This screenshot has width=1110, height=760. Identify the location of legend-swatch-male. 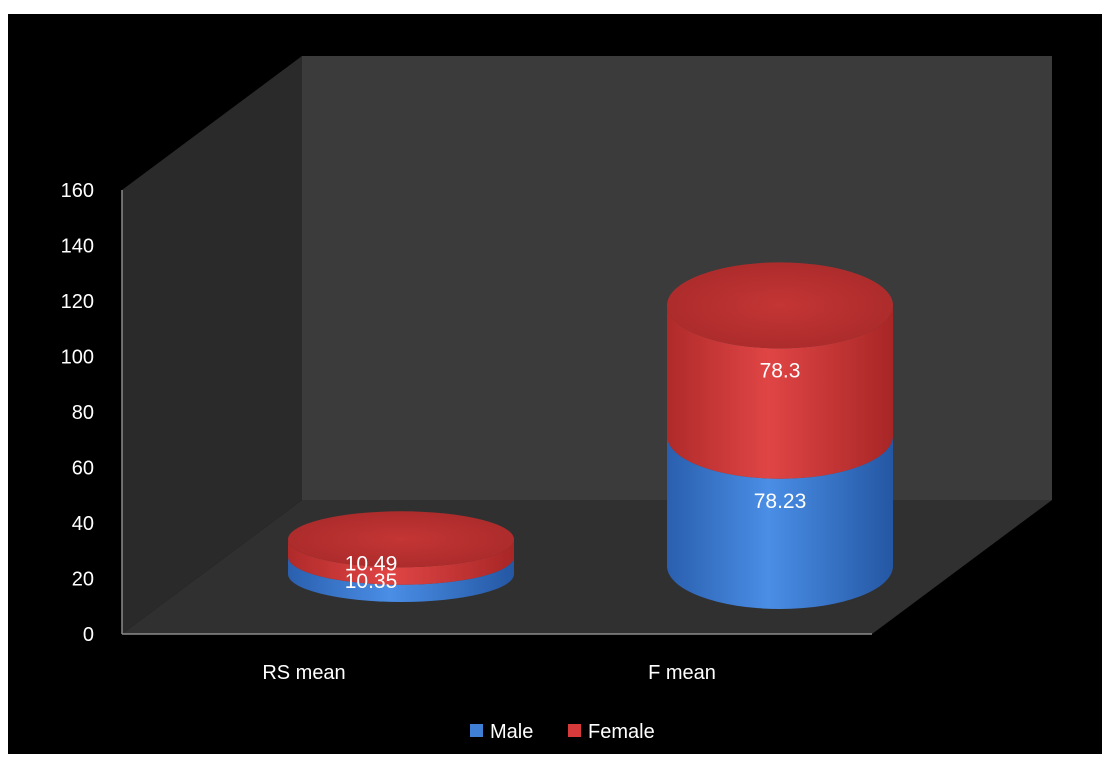
(476, 730).